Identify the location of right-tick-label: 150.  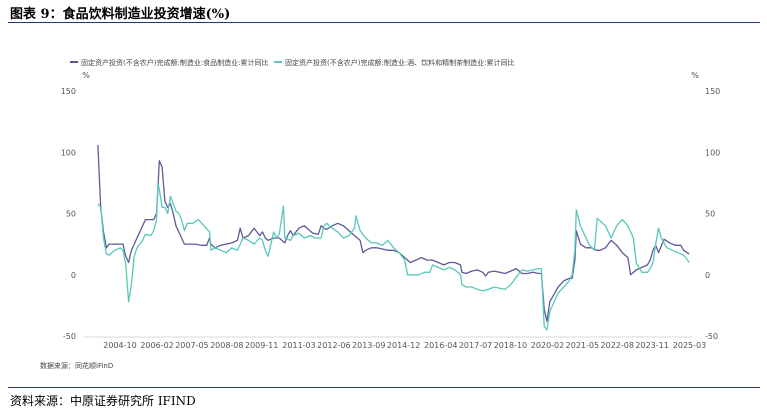
(712, 91).